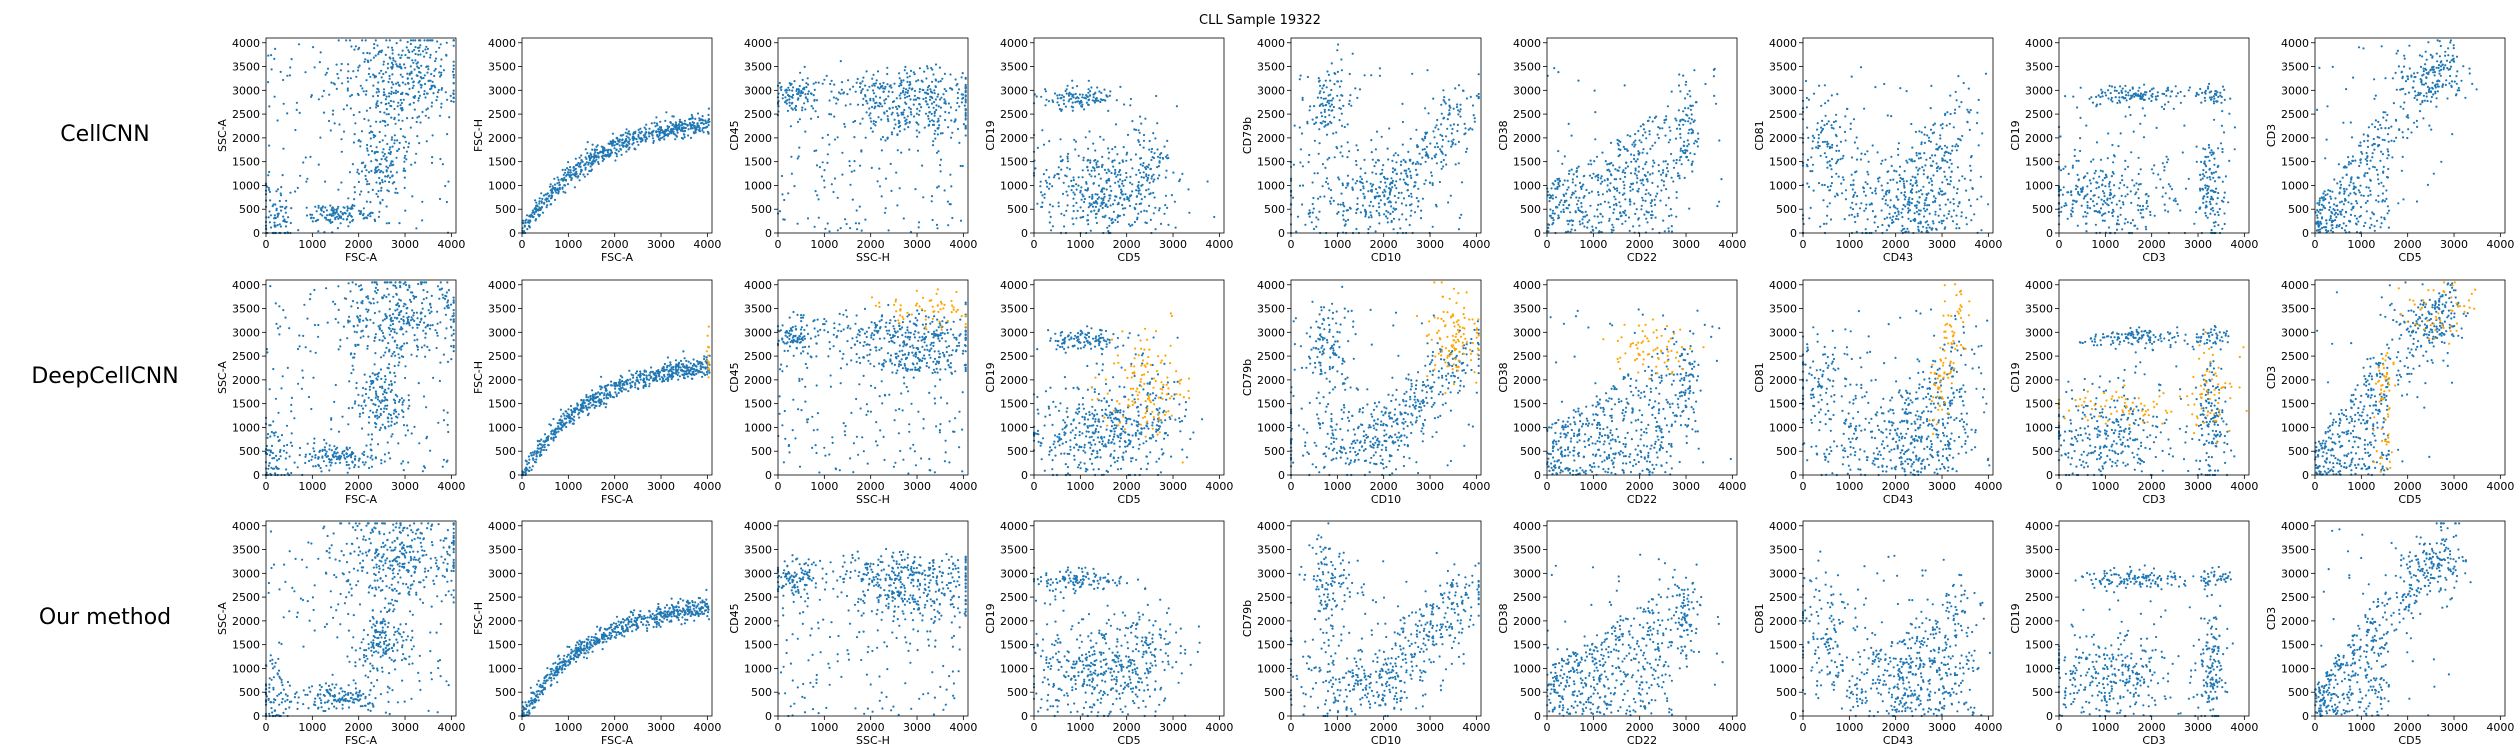 Image resolution: width=2520 pixels, height=756 pixels. Describe the element at coordinates (990, 135) in the screenshot. I see `y-axis-label: CD19` at that location.